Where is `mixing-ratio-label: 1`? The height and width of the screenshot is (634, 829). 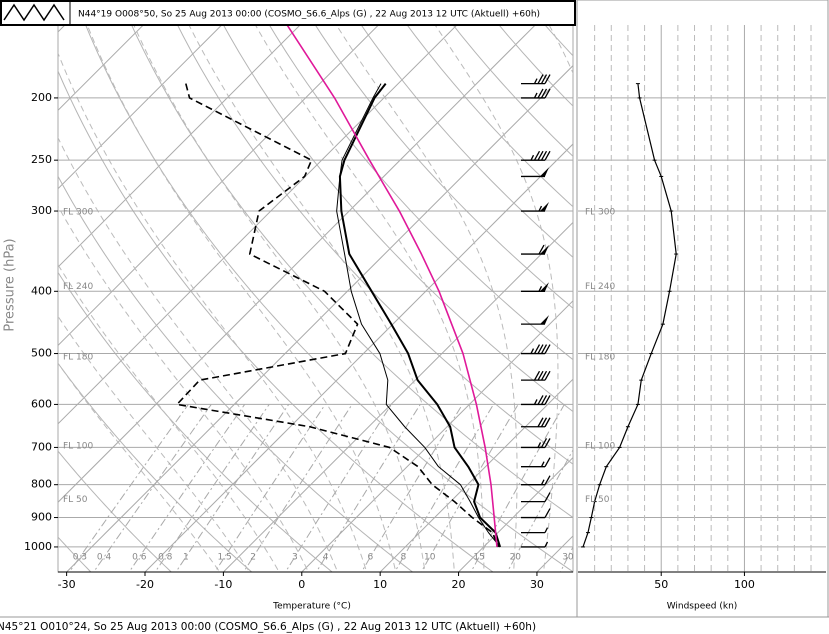
mixing-ratio-label: 1 is located at coordinates (186, 558).